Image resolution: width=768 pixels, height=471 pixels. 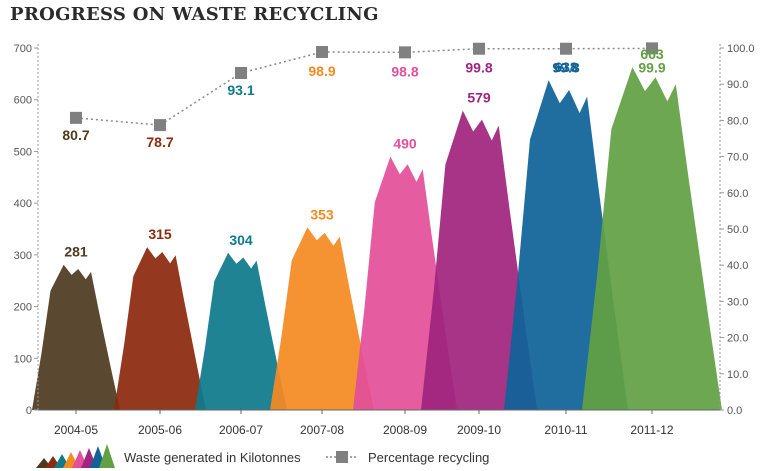 What do you see at coordinates (651, 430) in the screenshot?
I see `x-tick-label-2011-12: 2011-12` at bounding box center [651, 430].